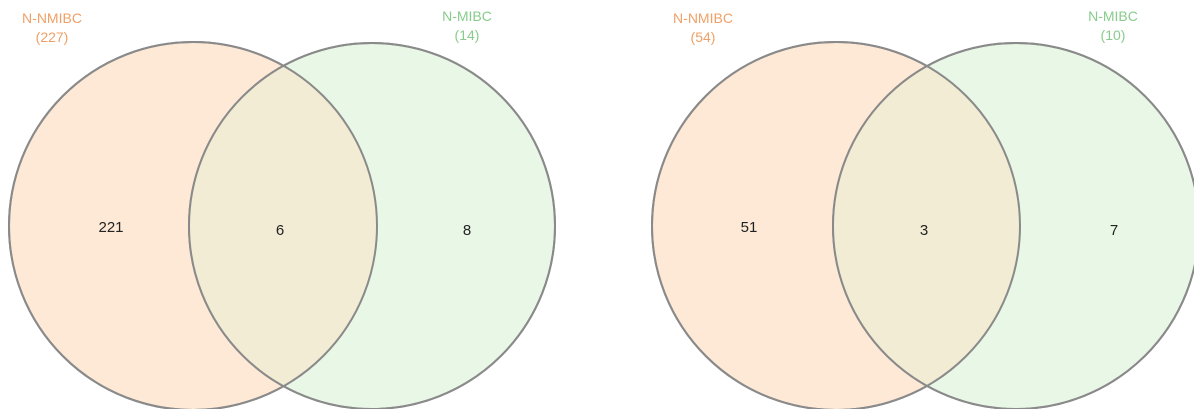 This screenshot has height=409, width=1194. What do you see at coordinates (467, 35) in the screenshot?
I see `set-b-total: (14)` at bounding box center [467, 35].